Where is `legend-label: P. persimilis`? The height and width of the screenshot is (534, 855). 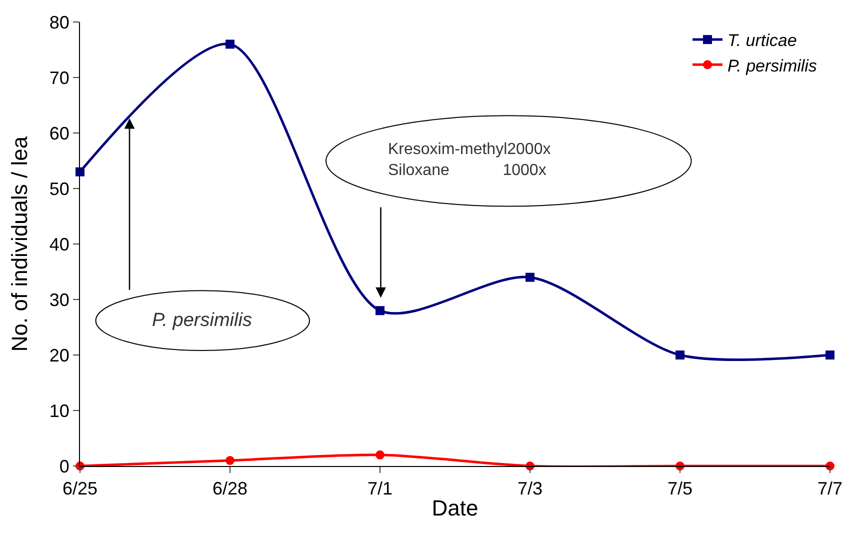
legend-label: P. persimilis is located at coordinates (773, 66).